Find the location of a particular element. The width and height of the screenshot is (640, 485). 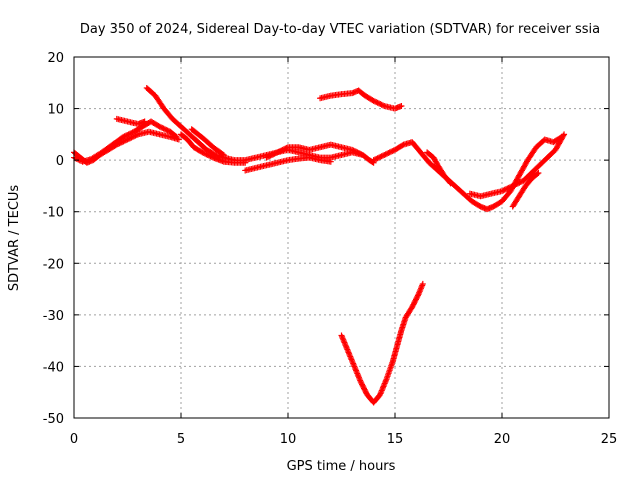

x-tick-label: 0 is located at coordinates (74, 439).